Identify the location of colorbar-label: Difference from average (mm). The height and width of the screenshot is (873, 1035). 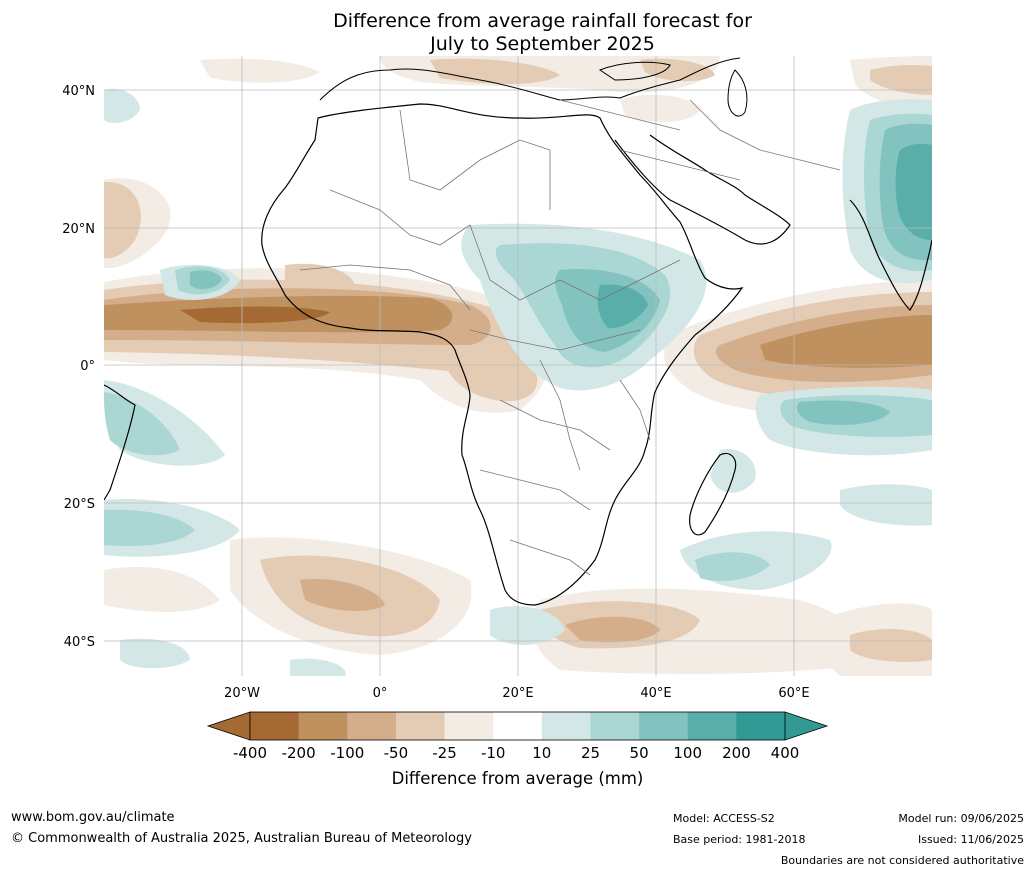
(517, 778).